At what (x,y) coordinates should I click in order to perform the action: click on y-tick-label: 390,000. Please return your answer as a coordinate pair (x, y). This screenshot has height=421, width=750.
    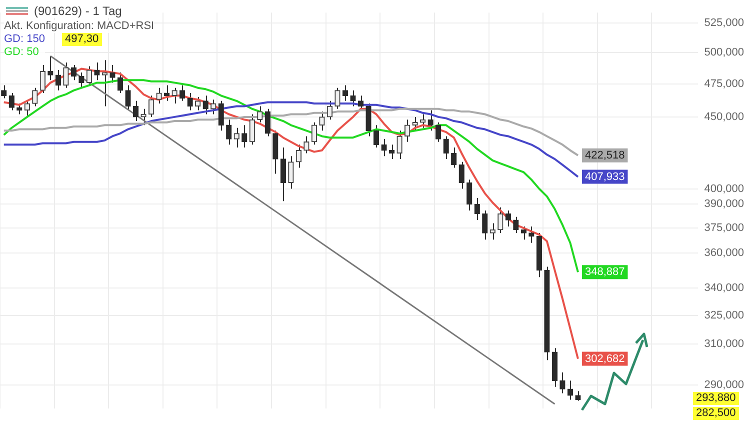
    Looking at the image, I should click on (724, 204).